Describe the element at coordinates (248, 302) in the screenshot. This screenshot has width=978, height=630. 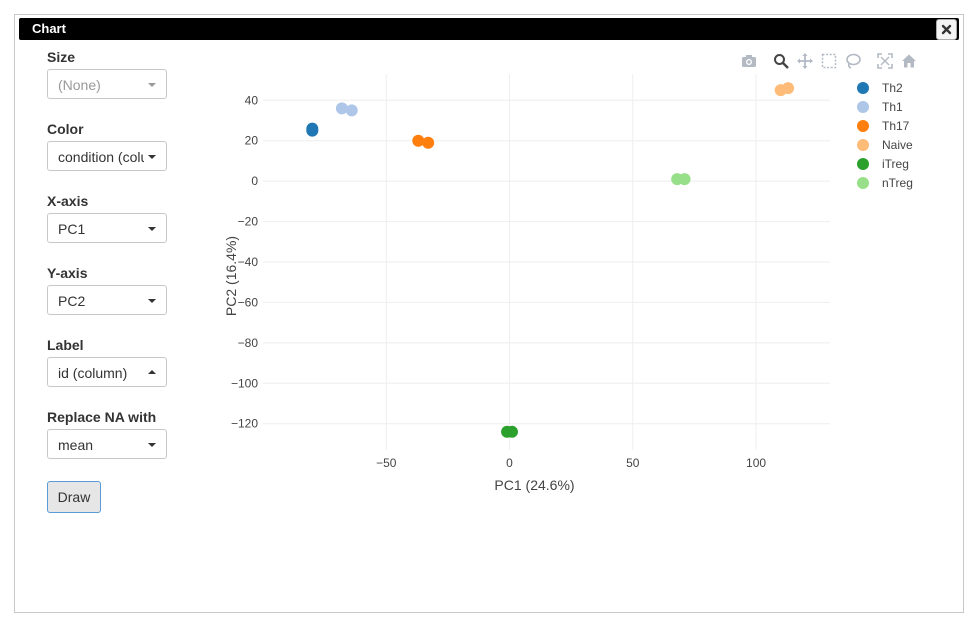
I see `y-tick-label: −60` at that location.